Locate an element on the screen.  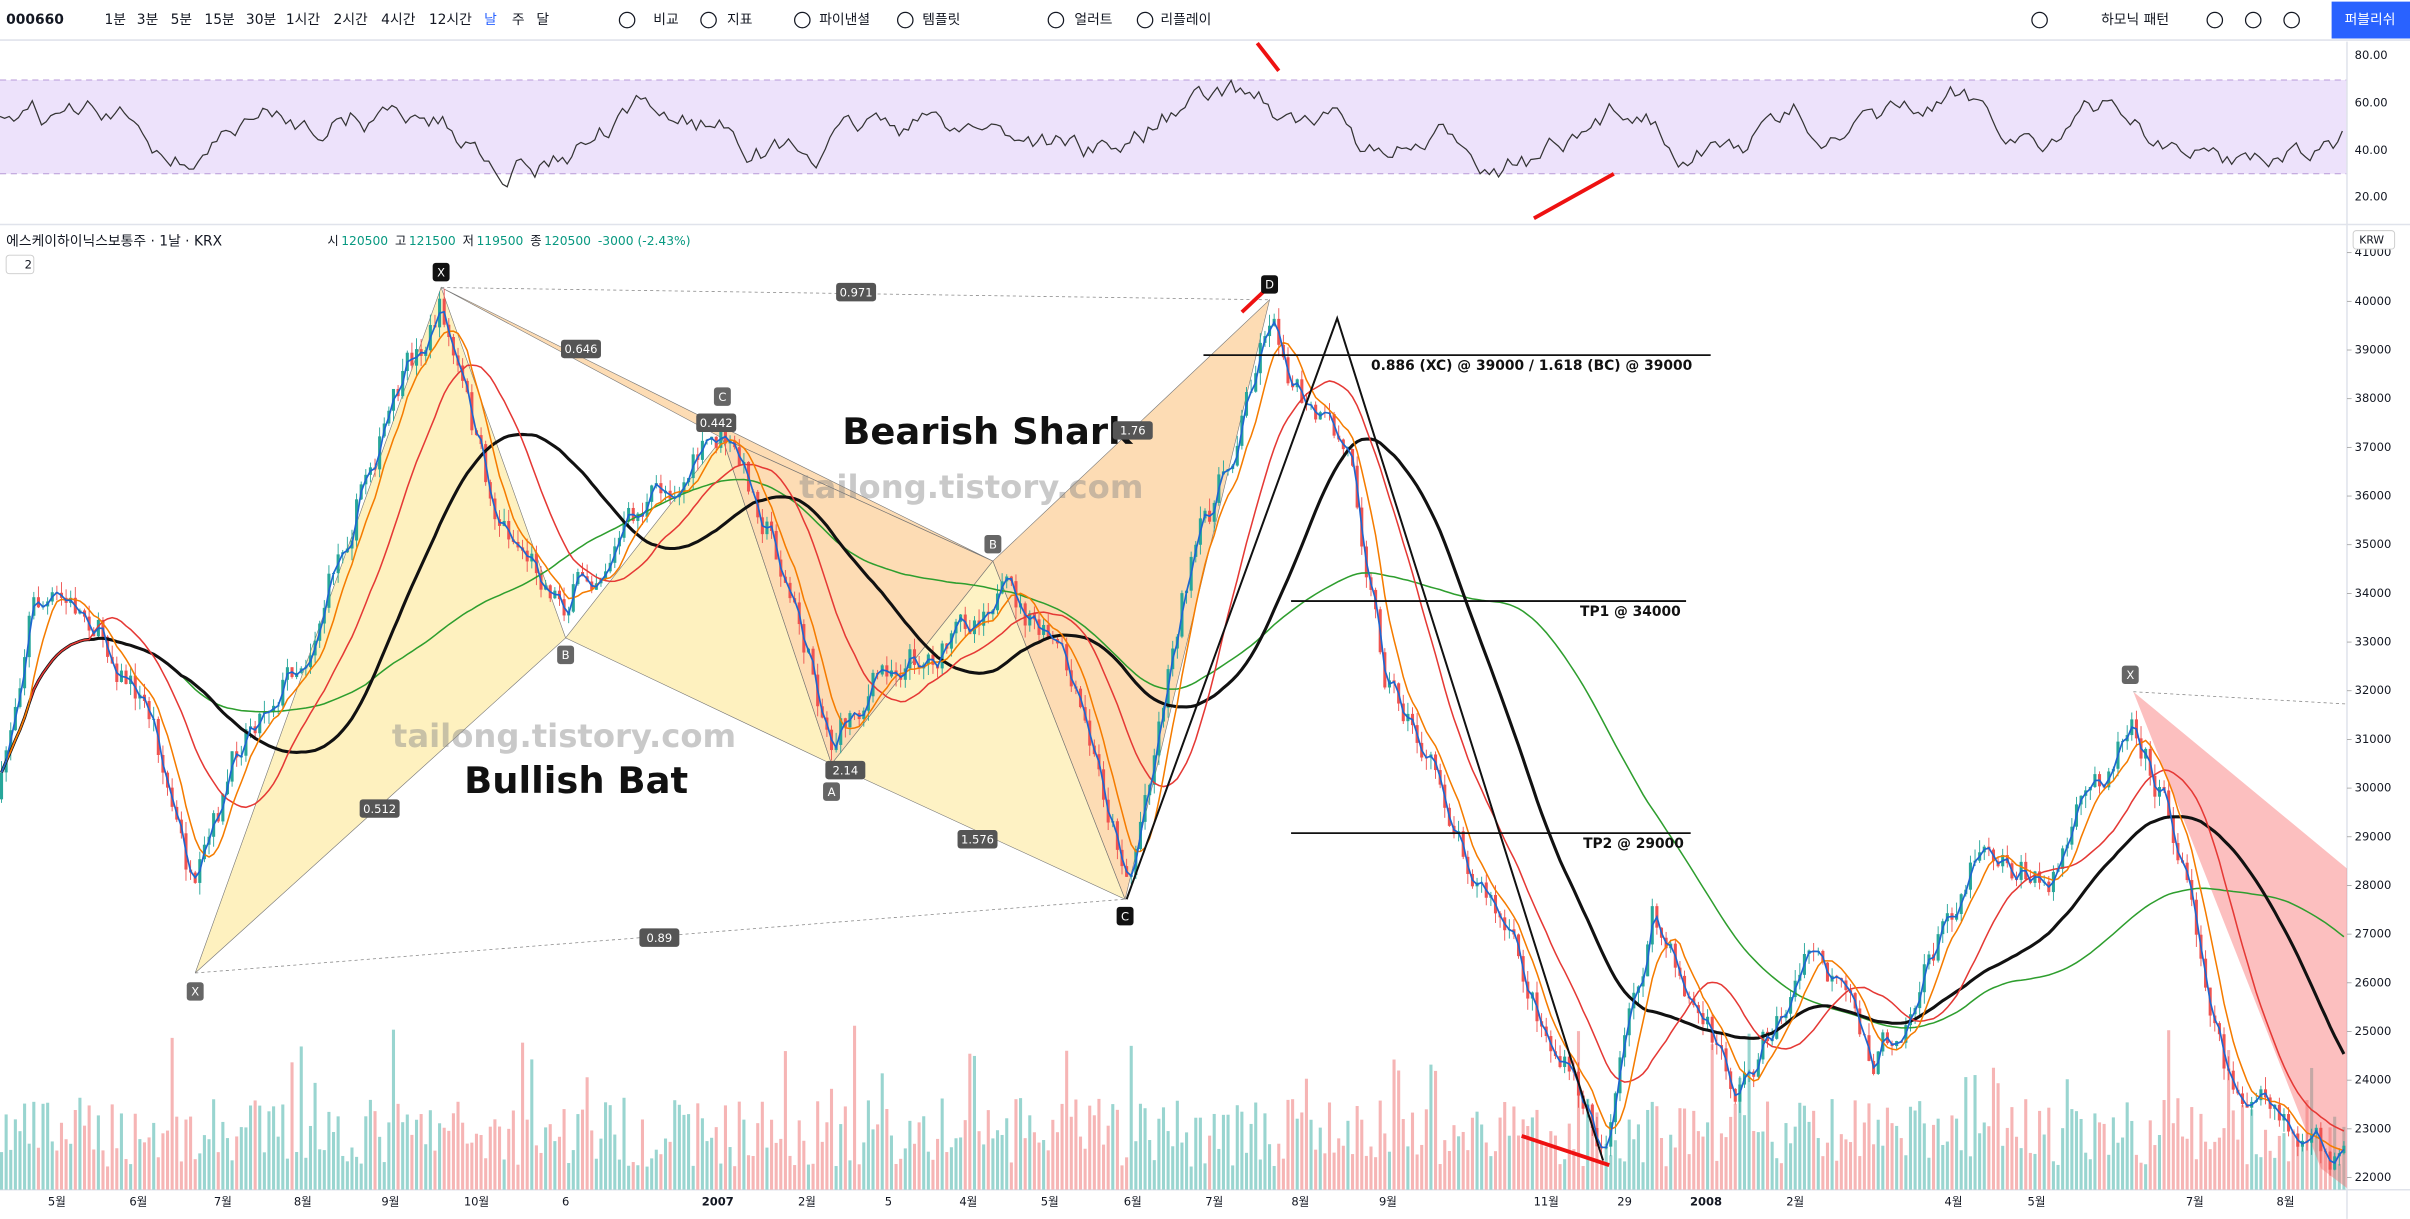
publish-button is located at coordinates (2370, 20).